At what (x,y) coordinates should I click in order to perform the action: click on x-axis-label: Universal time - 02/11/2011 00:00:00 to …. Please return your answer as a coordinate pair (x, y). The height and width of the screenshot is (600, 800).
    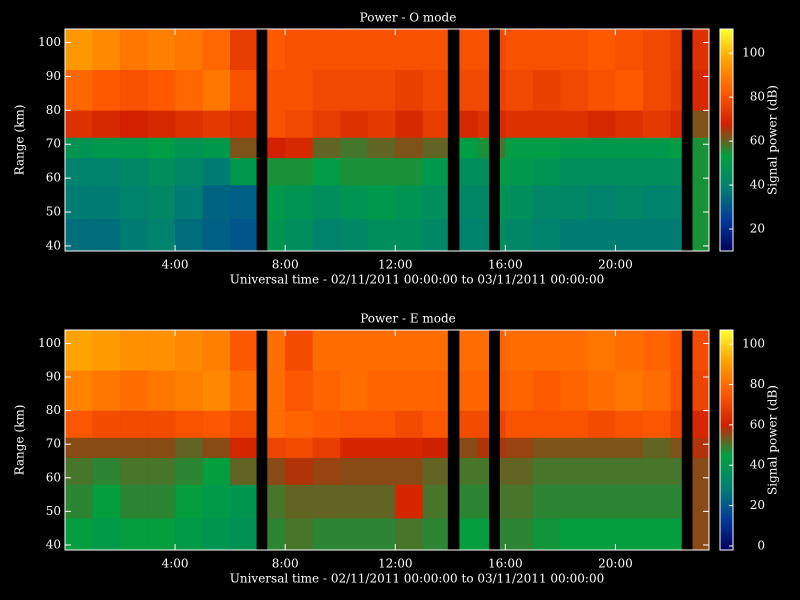
    Looking at the image, I should click on (417, 579).